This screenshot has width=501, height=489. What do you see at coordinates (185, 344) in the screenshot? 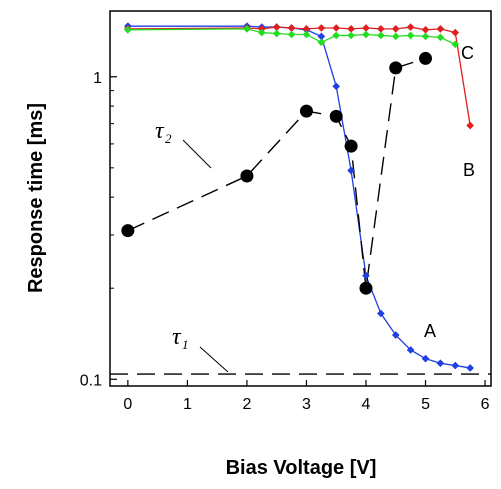
I see `label-tau1-sub: 1` at bounding box center [185, 344].